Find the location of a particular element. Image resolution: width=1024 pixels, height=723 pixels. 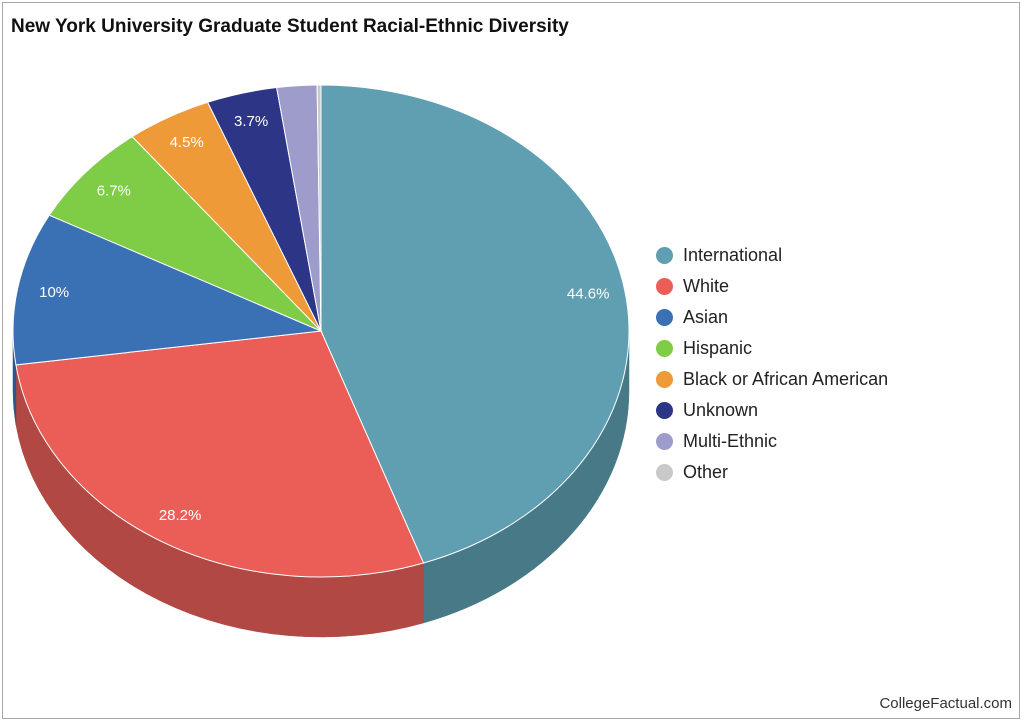

slice-label-black-or-african-american: 4.5% is located at coordinates (187, 142).